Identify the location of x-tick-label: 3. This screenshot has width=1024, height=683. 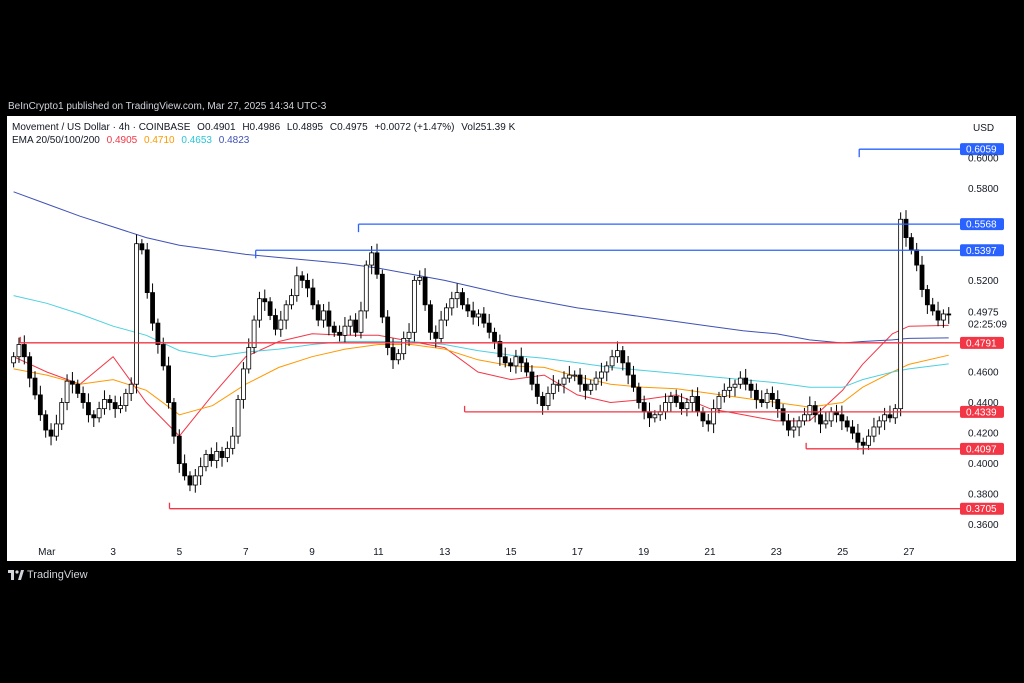
(113, 552).